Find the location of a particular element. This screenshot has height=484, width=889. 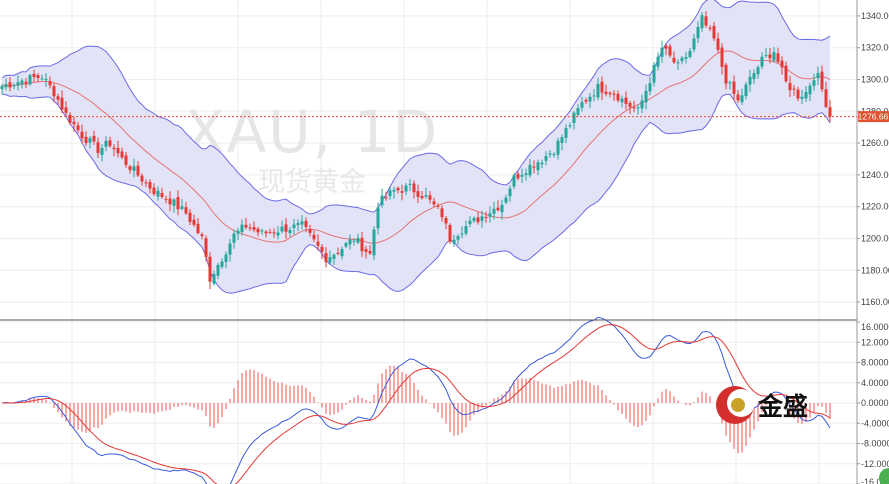

macd-tick-label: 8.0000 is located at coordinates (875, 363).